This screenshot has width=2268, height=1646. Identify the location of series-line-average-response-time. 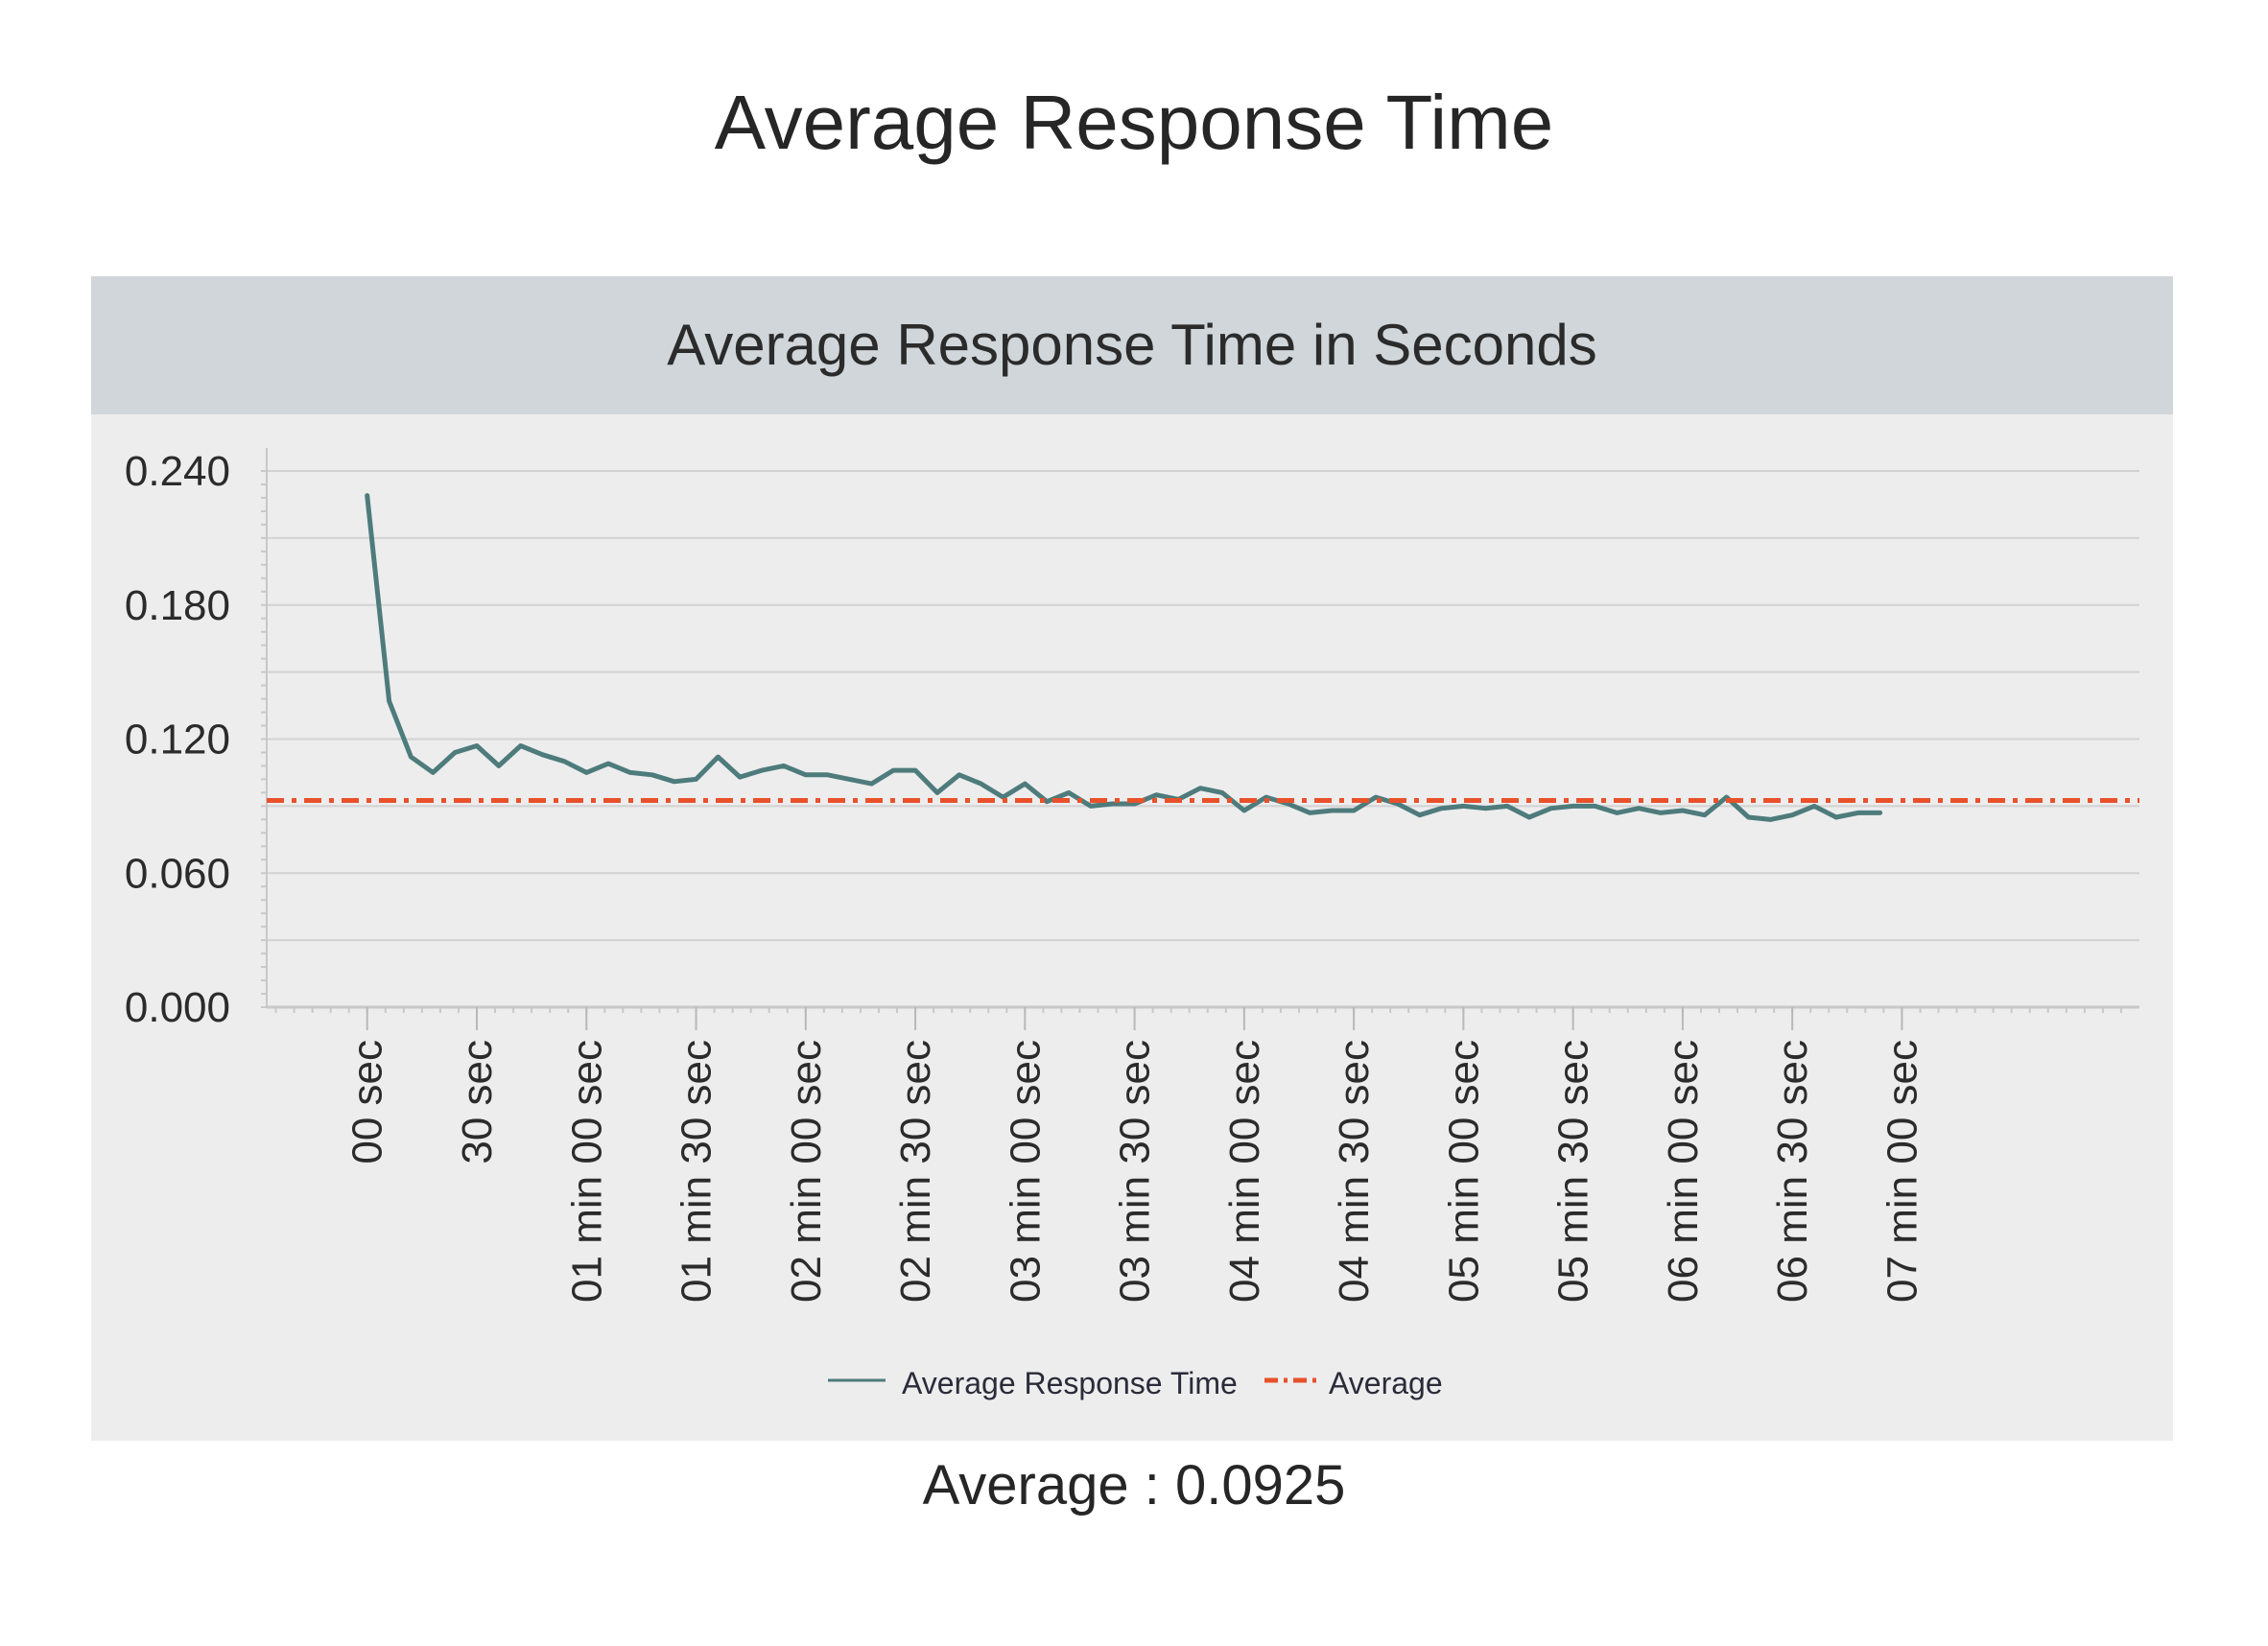
(1124, 657).